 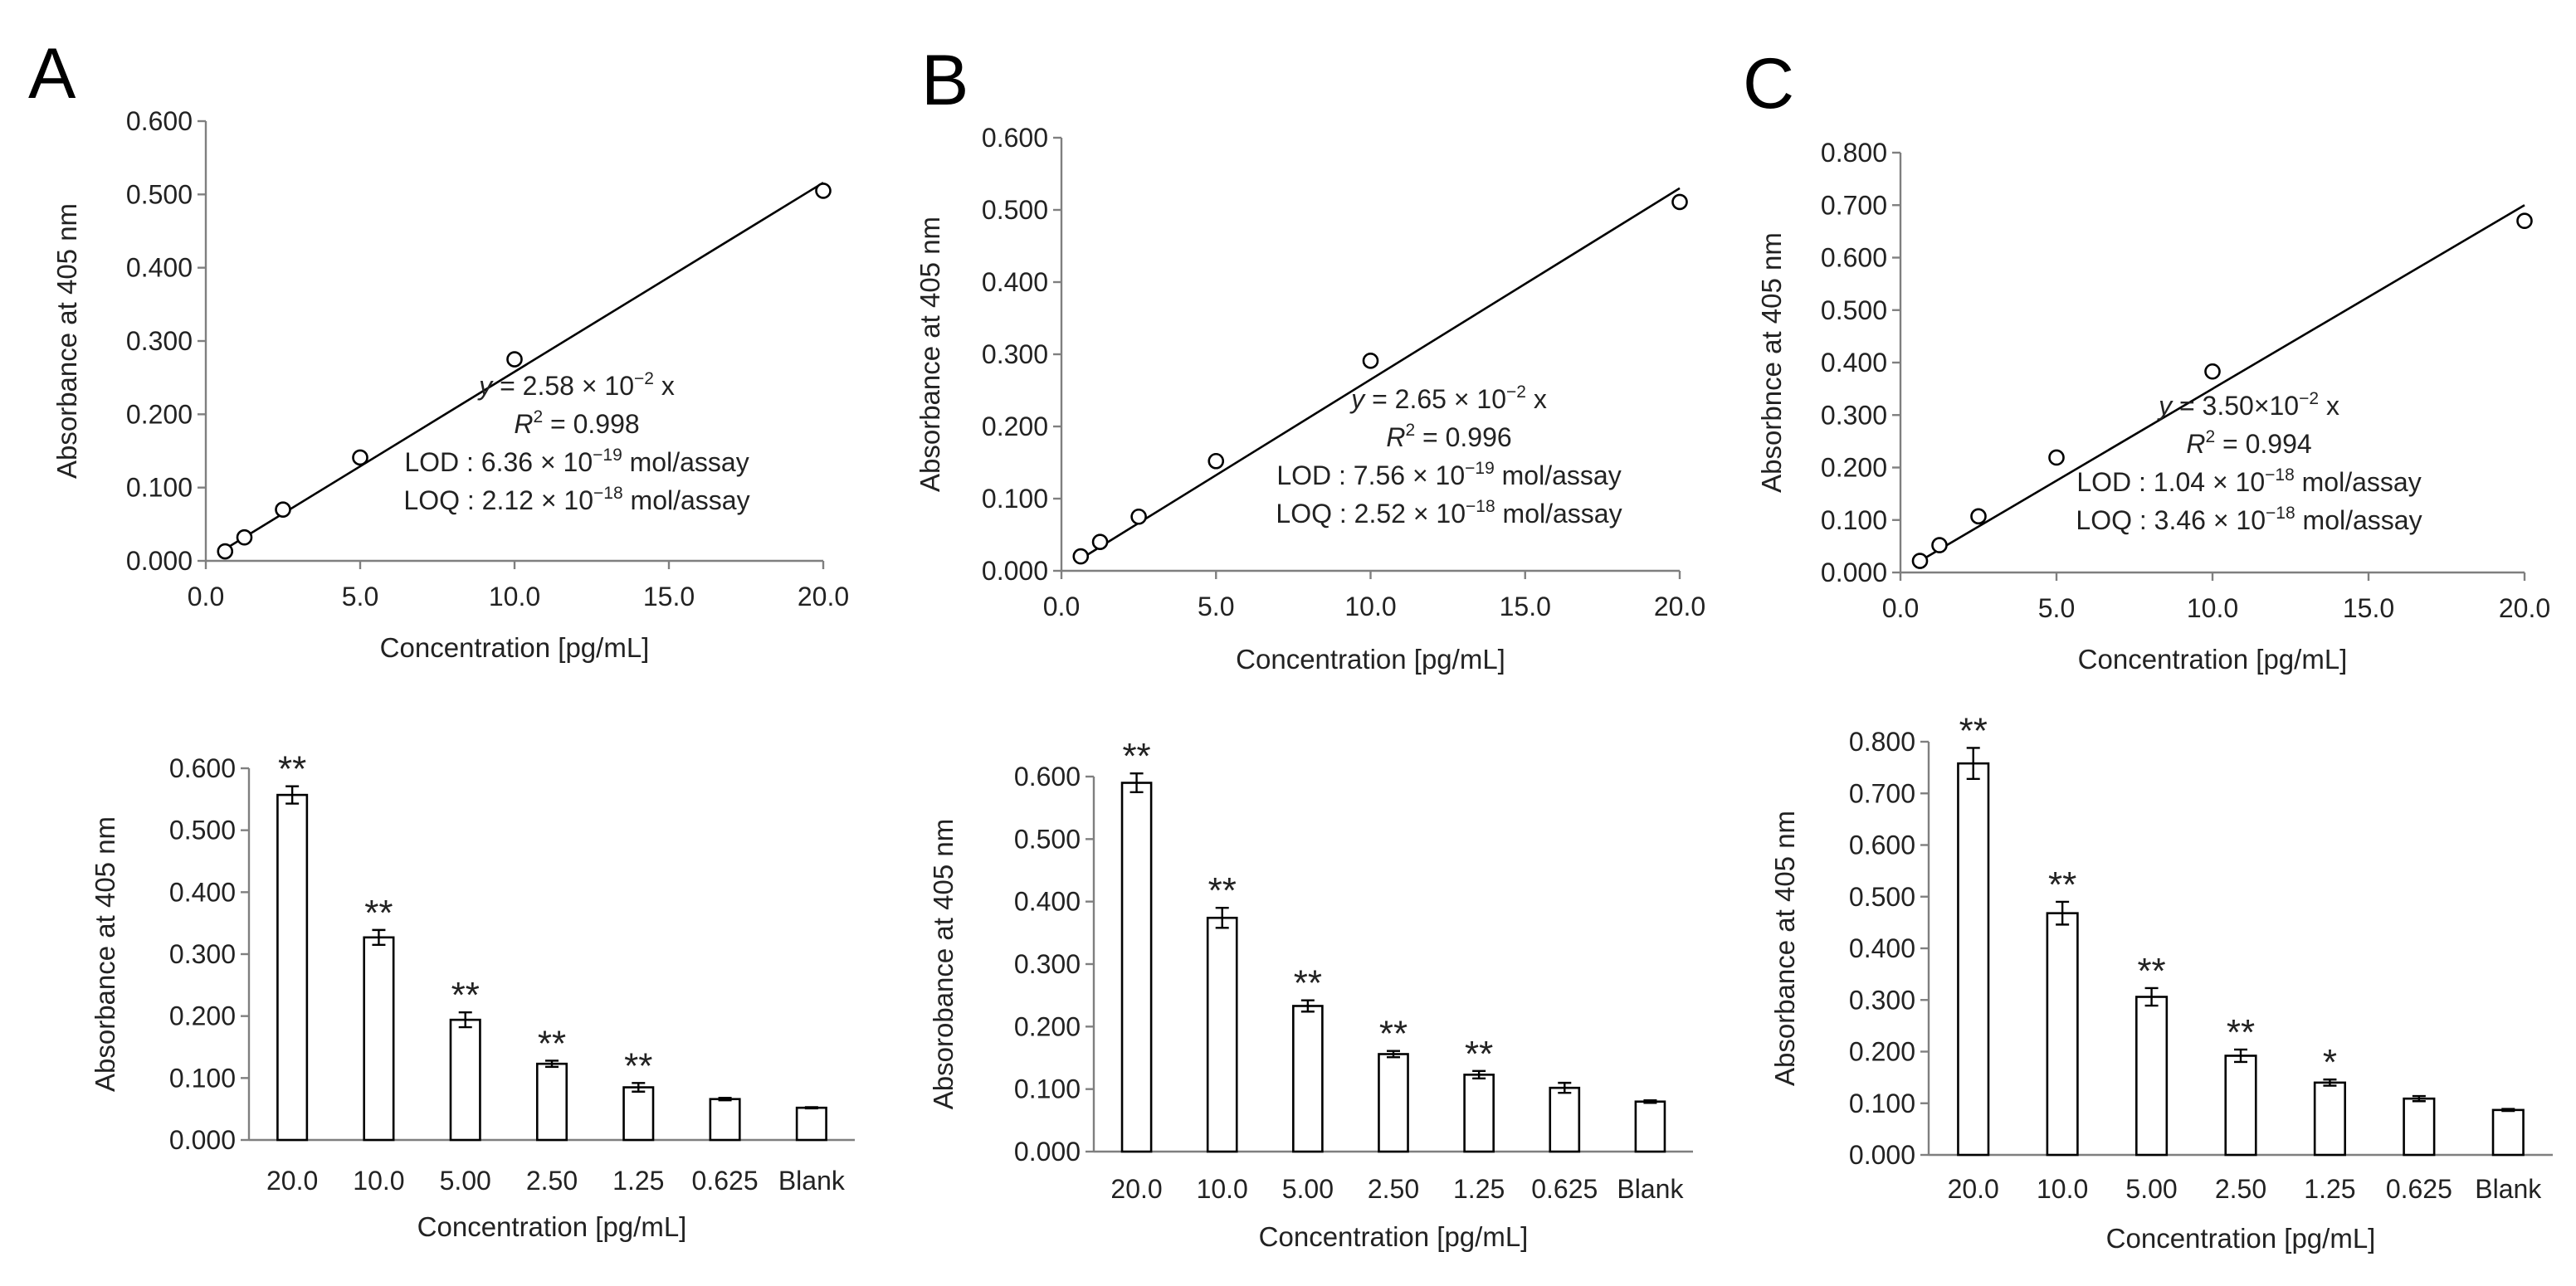 I want to click on lod-value: LOD : 7.56 × 10, so click(x=1370, y=475).